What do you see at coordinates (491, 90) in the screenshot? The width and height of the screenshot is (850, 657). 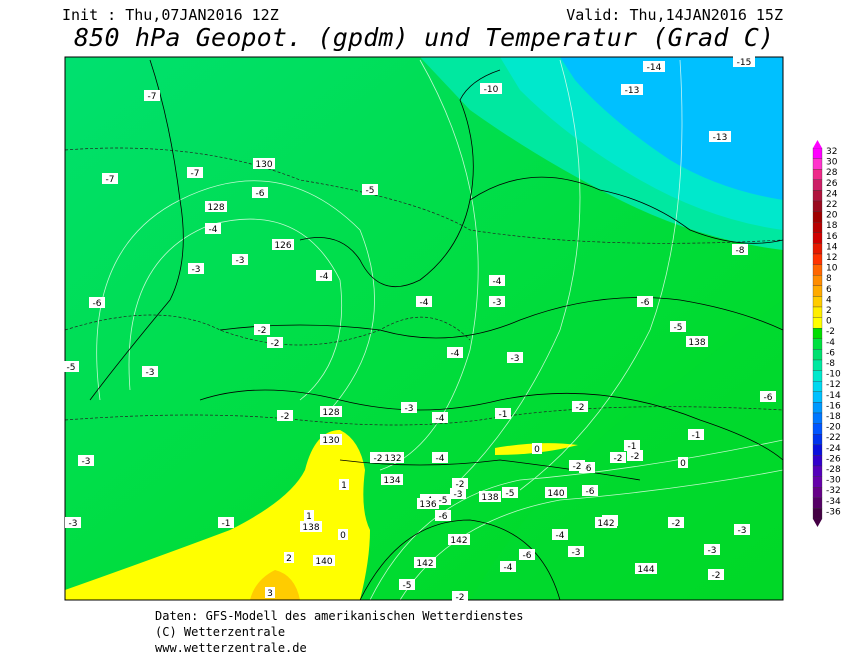 I see `temperature-label: -10` at bounding box center [491, 90].